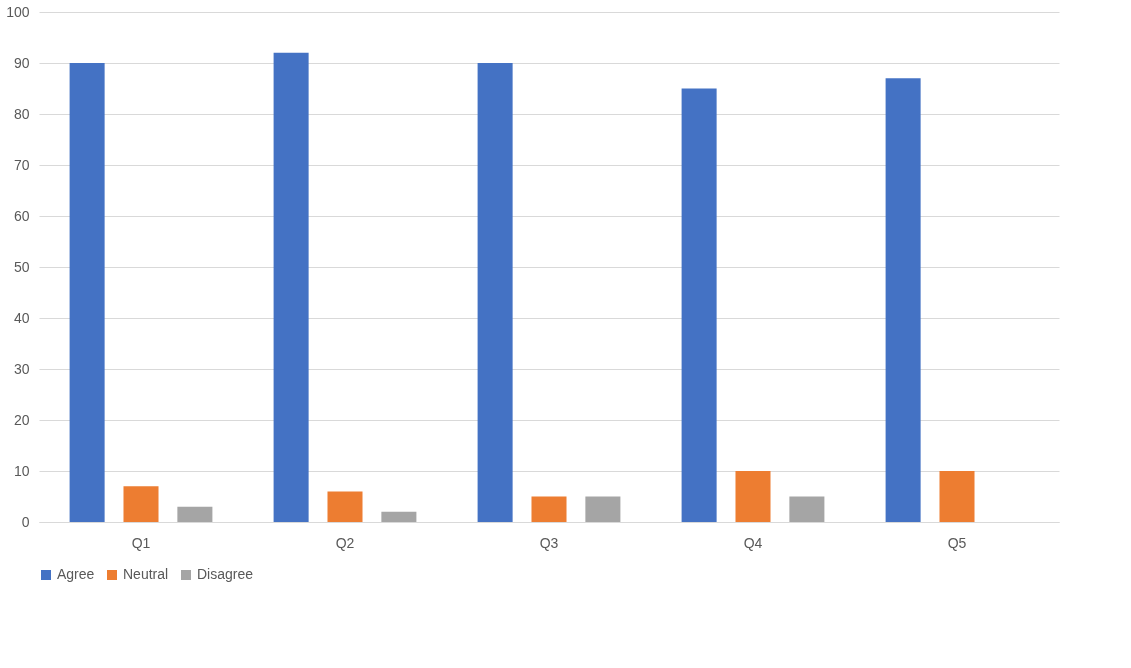  I want to click on x-tick-label: Q1, so click(141, 542).